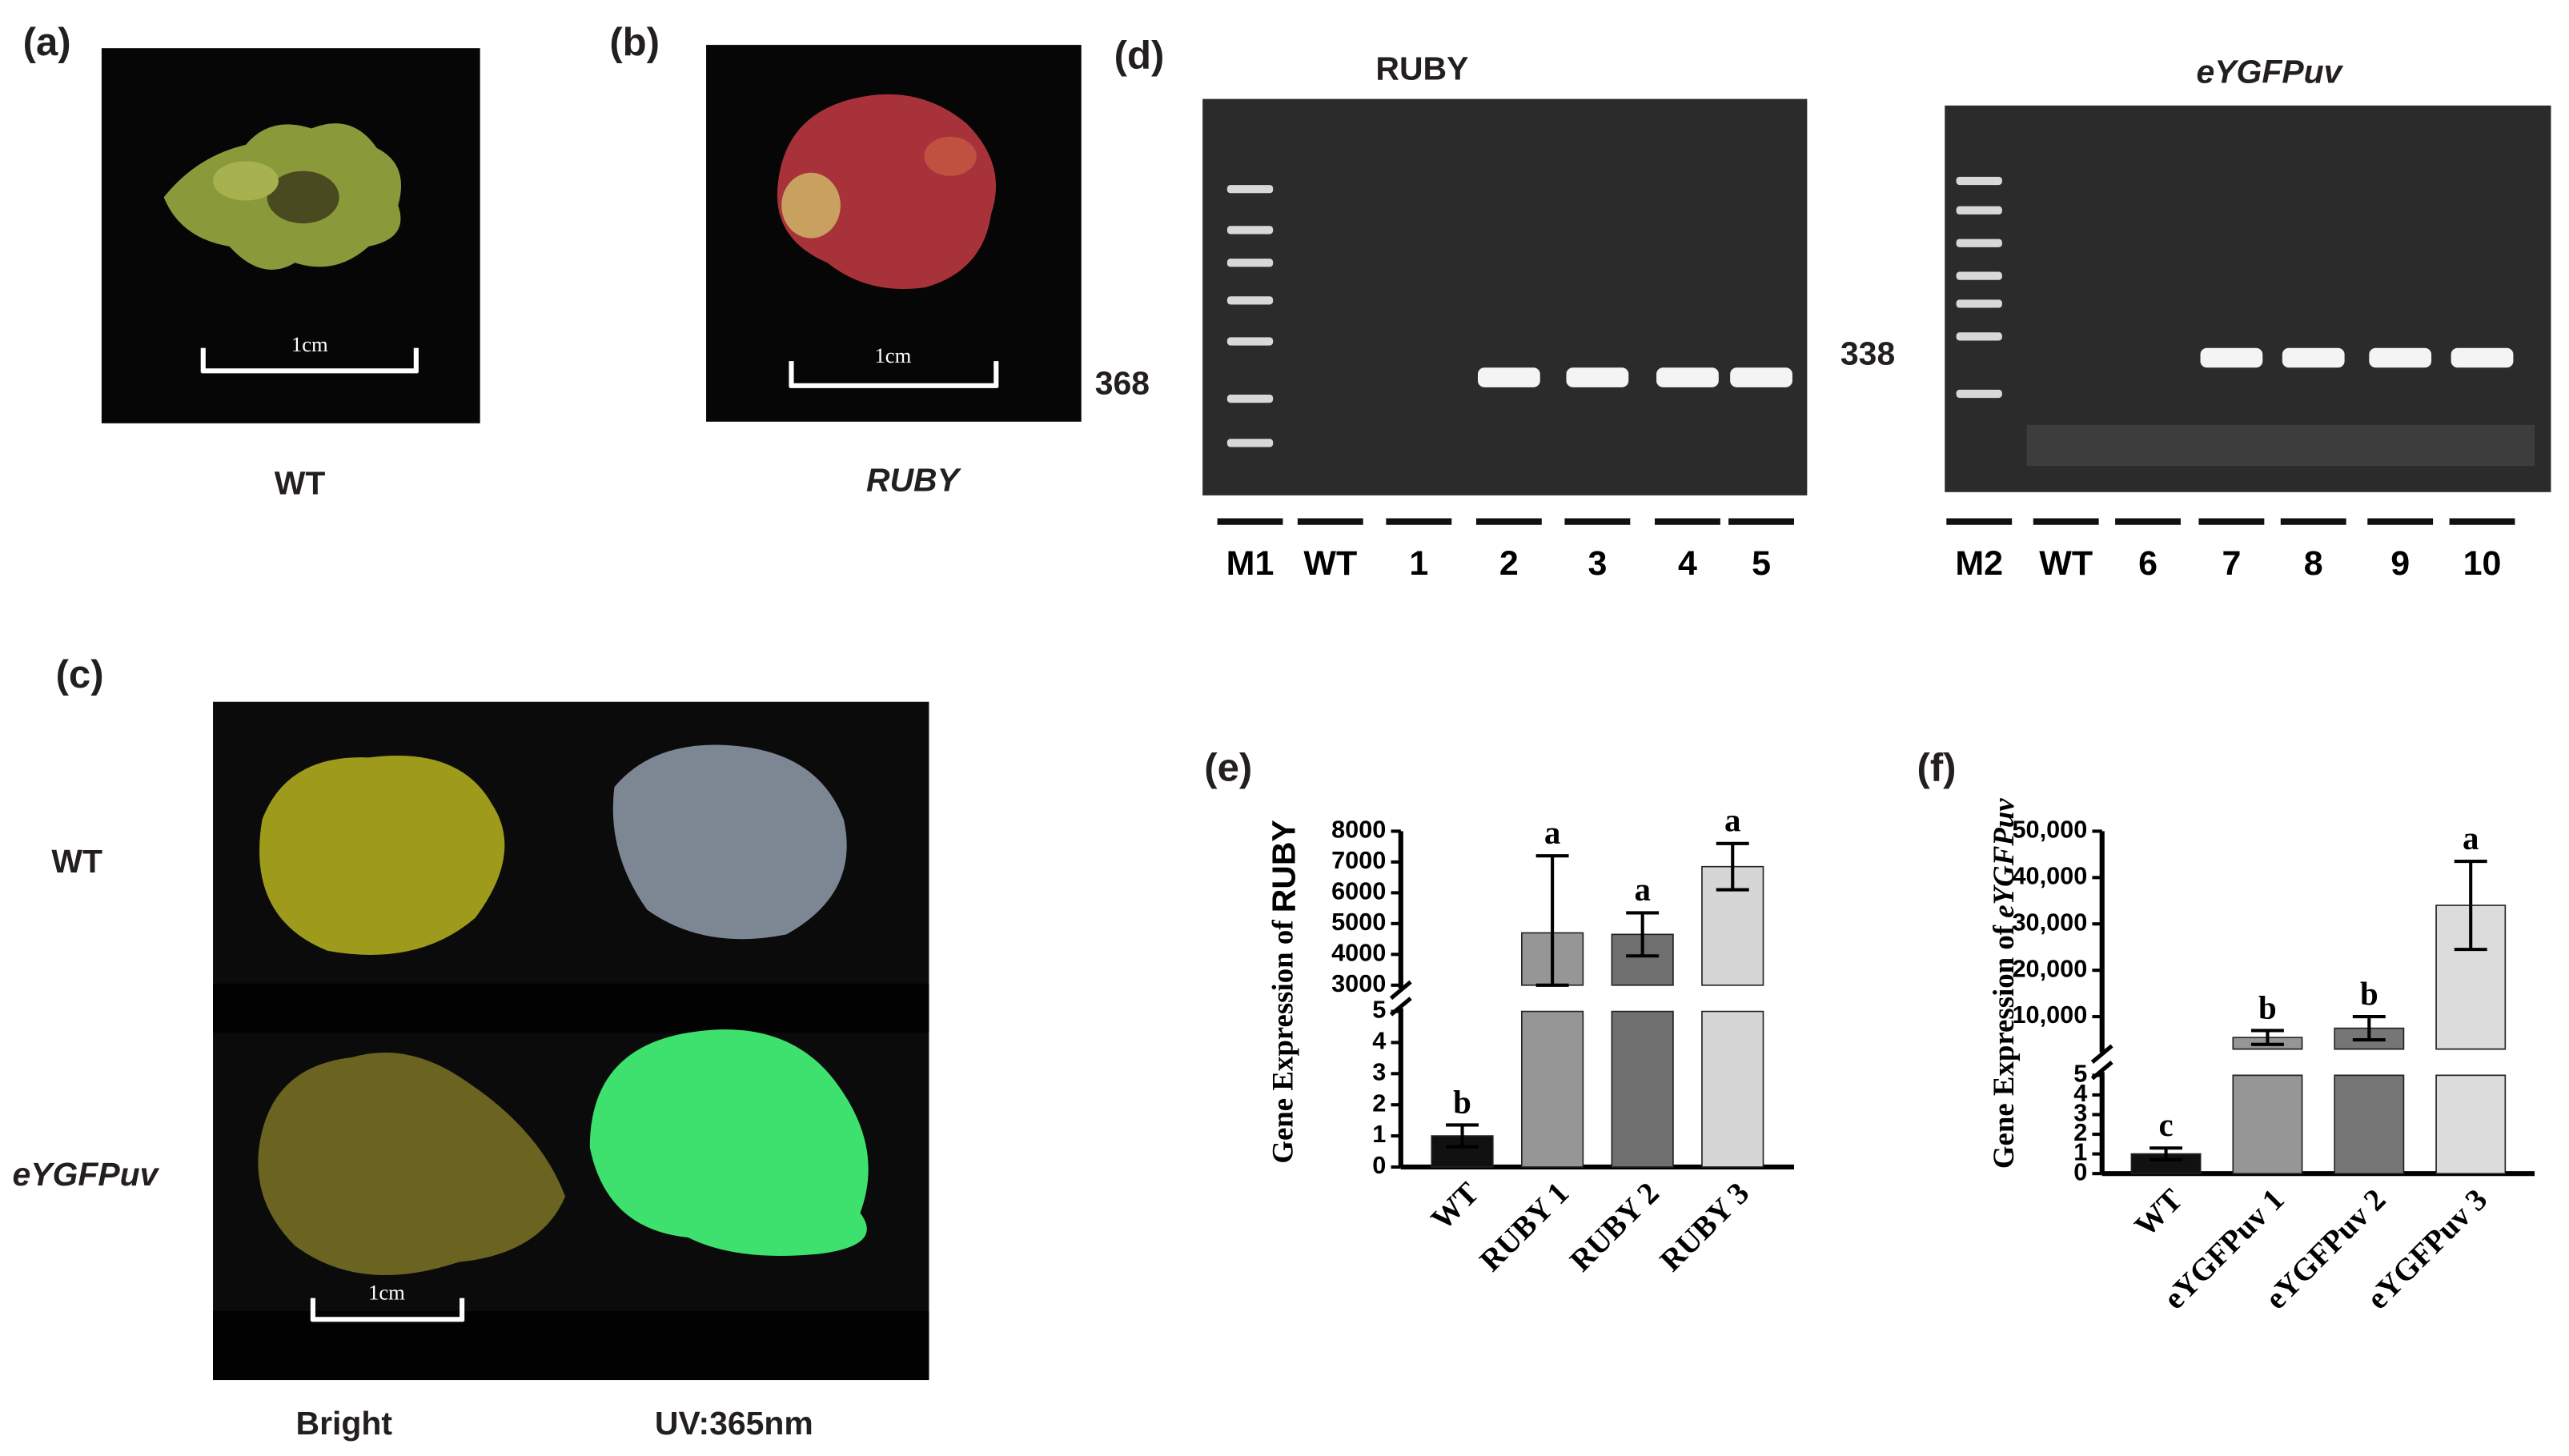 Image resolution: width=2569 pixels, height=1456 pixels. Describe the element at coordinates (1358, 922) in the screenshot. I see `y-tick-label: 5000` at that location.